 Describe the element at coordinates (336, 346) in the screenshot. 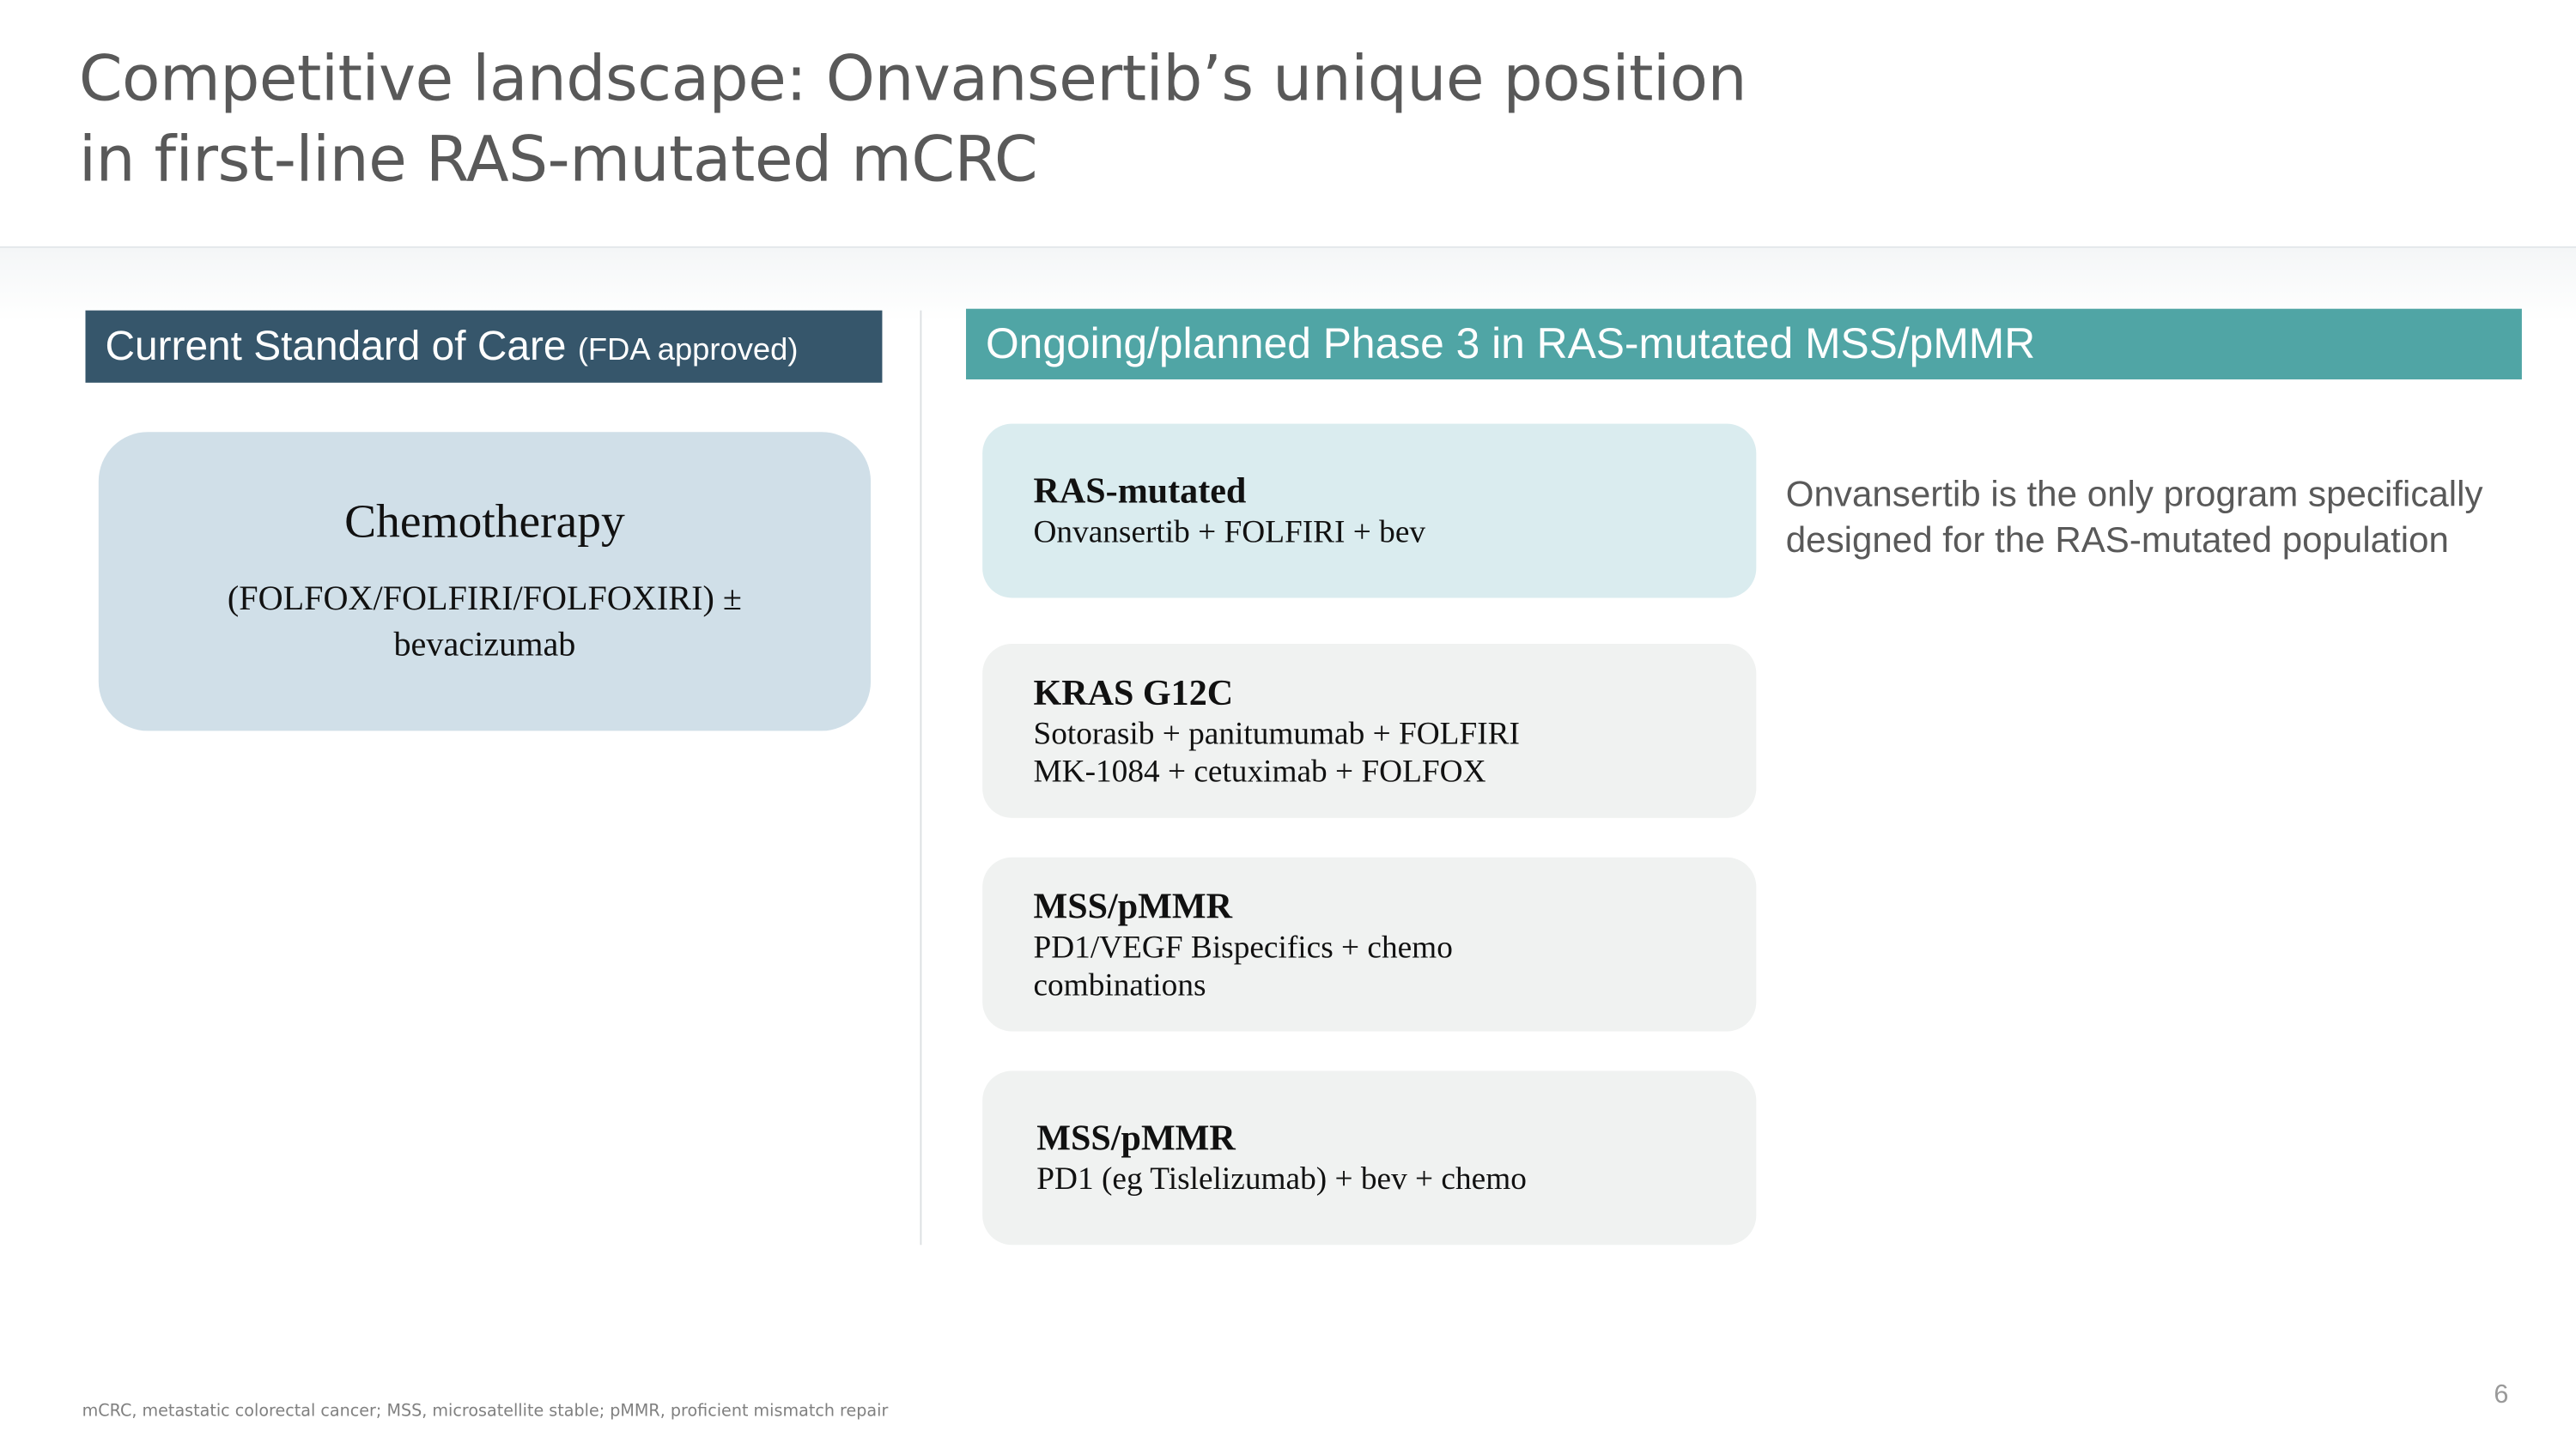

I see `header-text: Current Standard of Care` at that location.